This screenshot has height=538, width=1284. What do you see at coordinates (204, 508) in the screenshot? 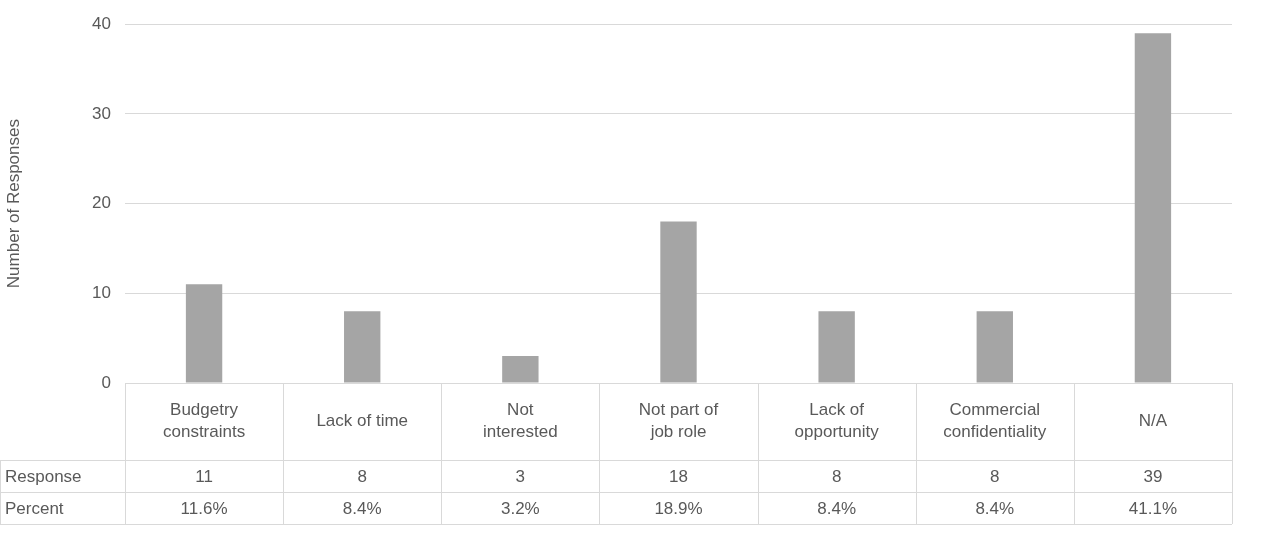
I see `text: 11.6%` at bounding box center [204, 508].